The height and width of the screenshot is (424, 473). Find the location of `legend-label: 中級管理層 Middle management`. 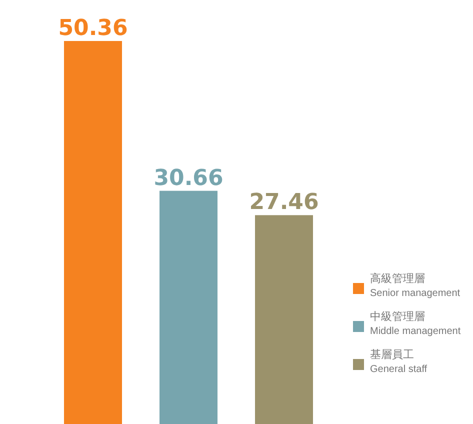

legend-label: 中級管理層 Middle management is located at coordinates (415, 323).